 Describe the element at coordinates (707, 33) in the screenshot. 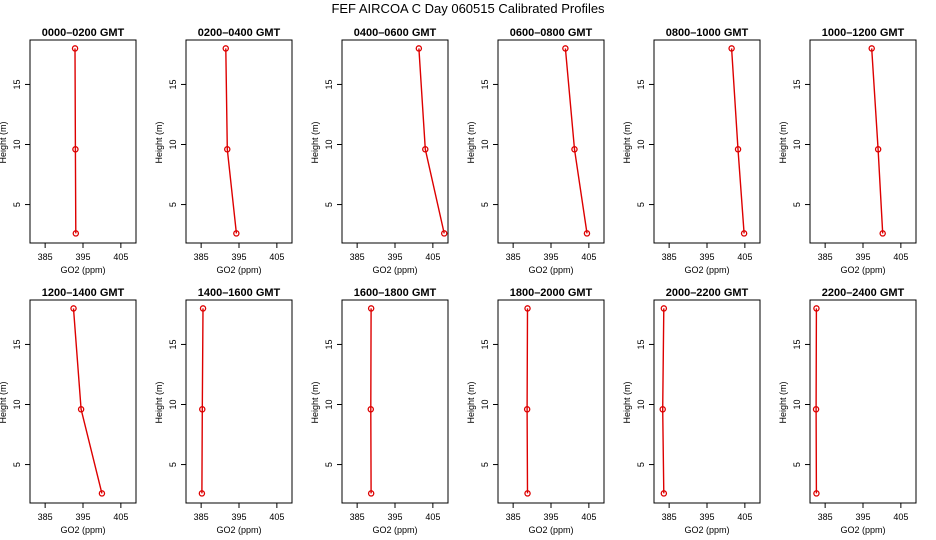

I see `panel-title: 0800–1000 GMT` at that location.